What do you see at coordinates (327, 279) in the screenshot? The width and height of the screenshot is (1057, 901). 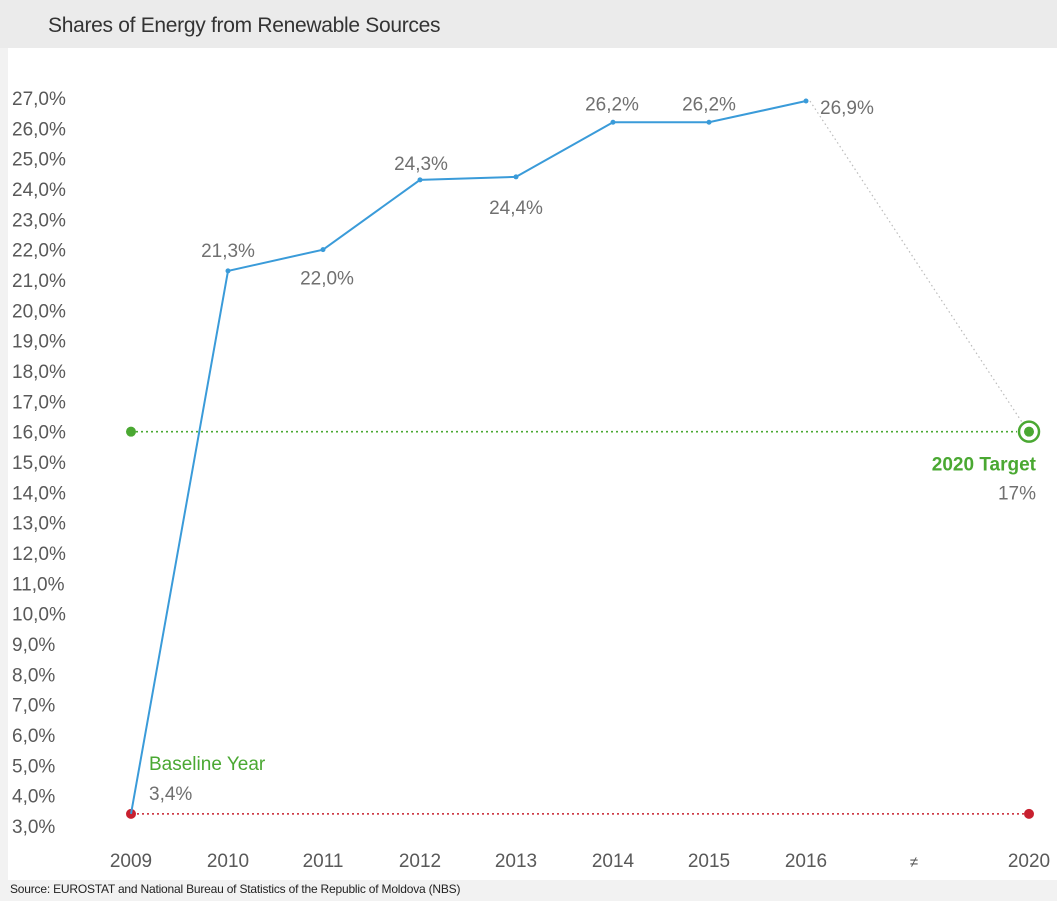 I see `data-label: 22,0%` at bounding box center [327, 279].